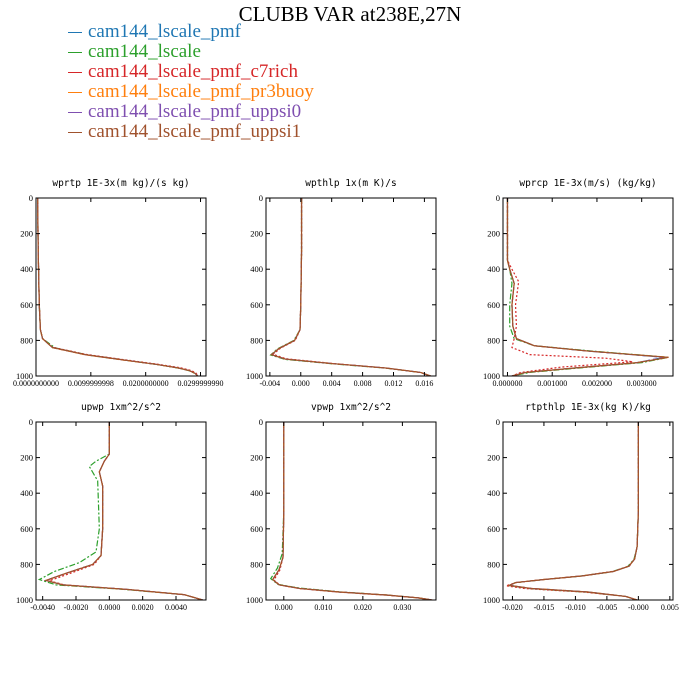 The image size is (700, 700). Describe the element at coordinates (146, 383) in the screenshot. I see `x-tick-label: 0.0200000000` at that location.